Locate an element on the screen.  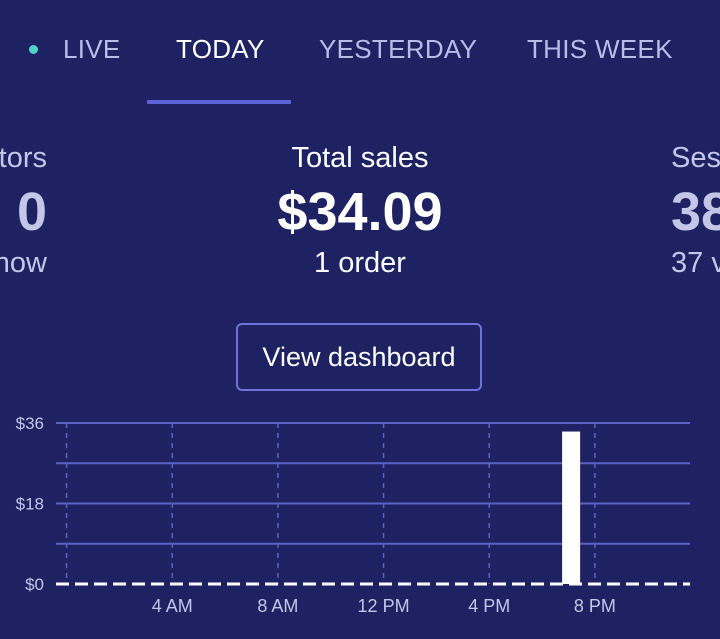
tab-yesterday: YESTERDAY is located at coordinates (398, 49).